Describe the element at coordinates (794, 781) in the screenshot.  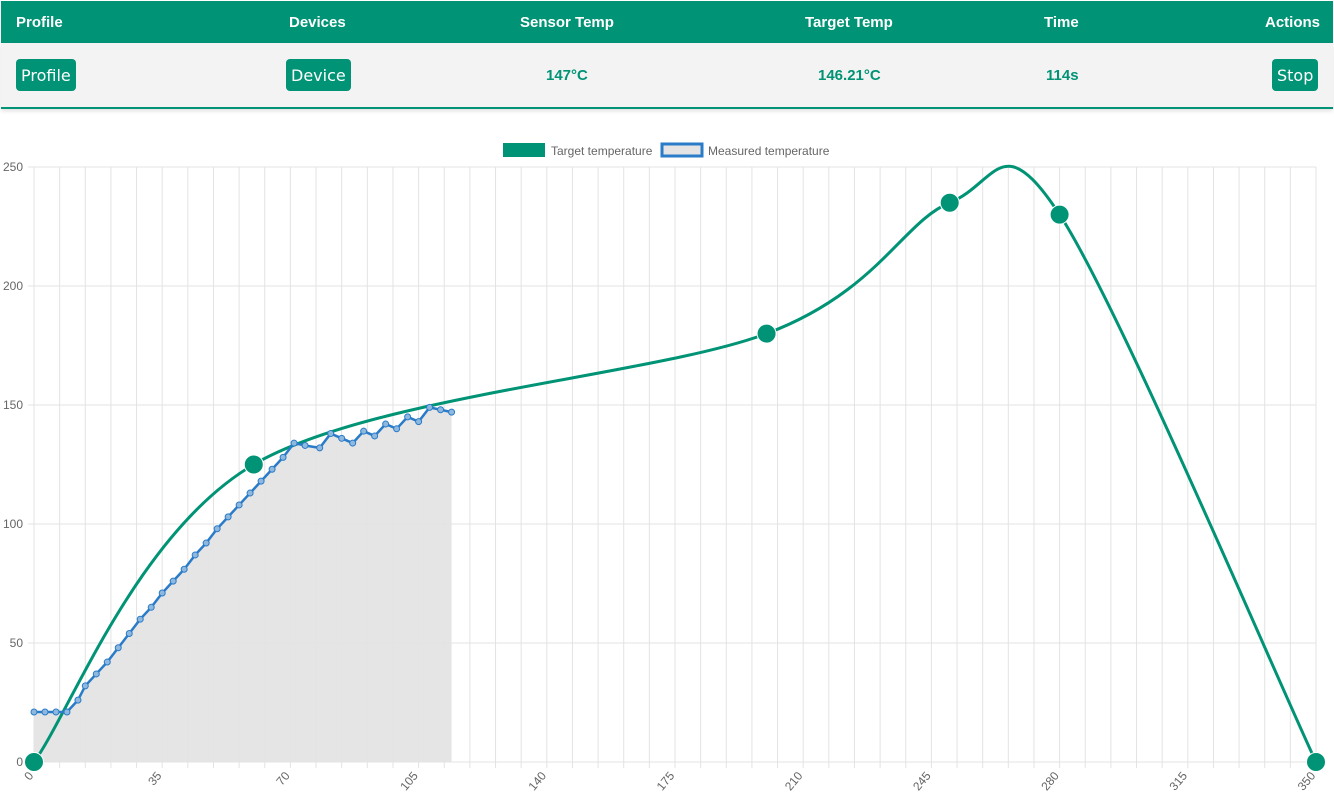
I see `x-tick-label: 210` at that location.